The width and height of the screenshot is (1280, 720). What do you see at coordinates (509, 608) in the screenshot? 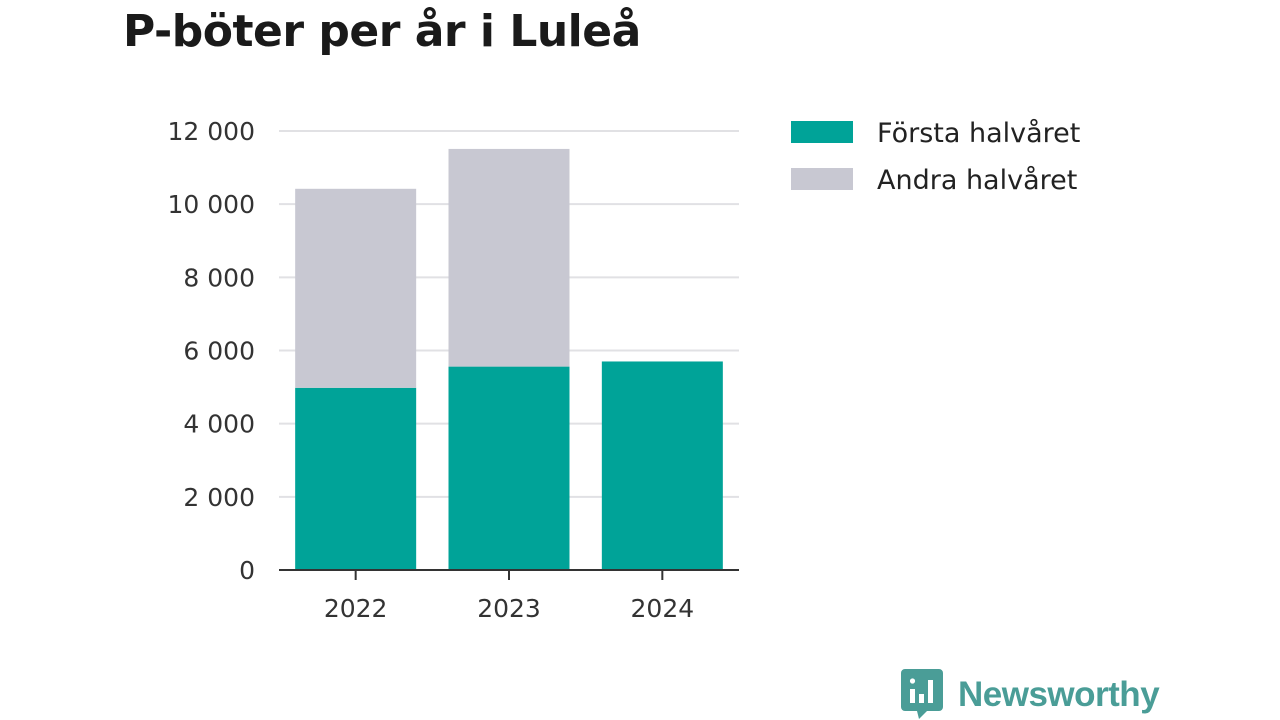
I see `x-tick-label-2023: 2023` at bounding box center [509, 608].